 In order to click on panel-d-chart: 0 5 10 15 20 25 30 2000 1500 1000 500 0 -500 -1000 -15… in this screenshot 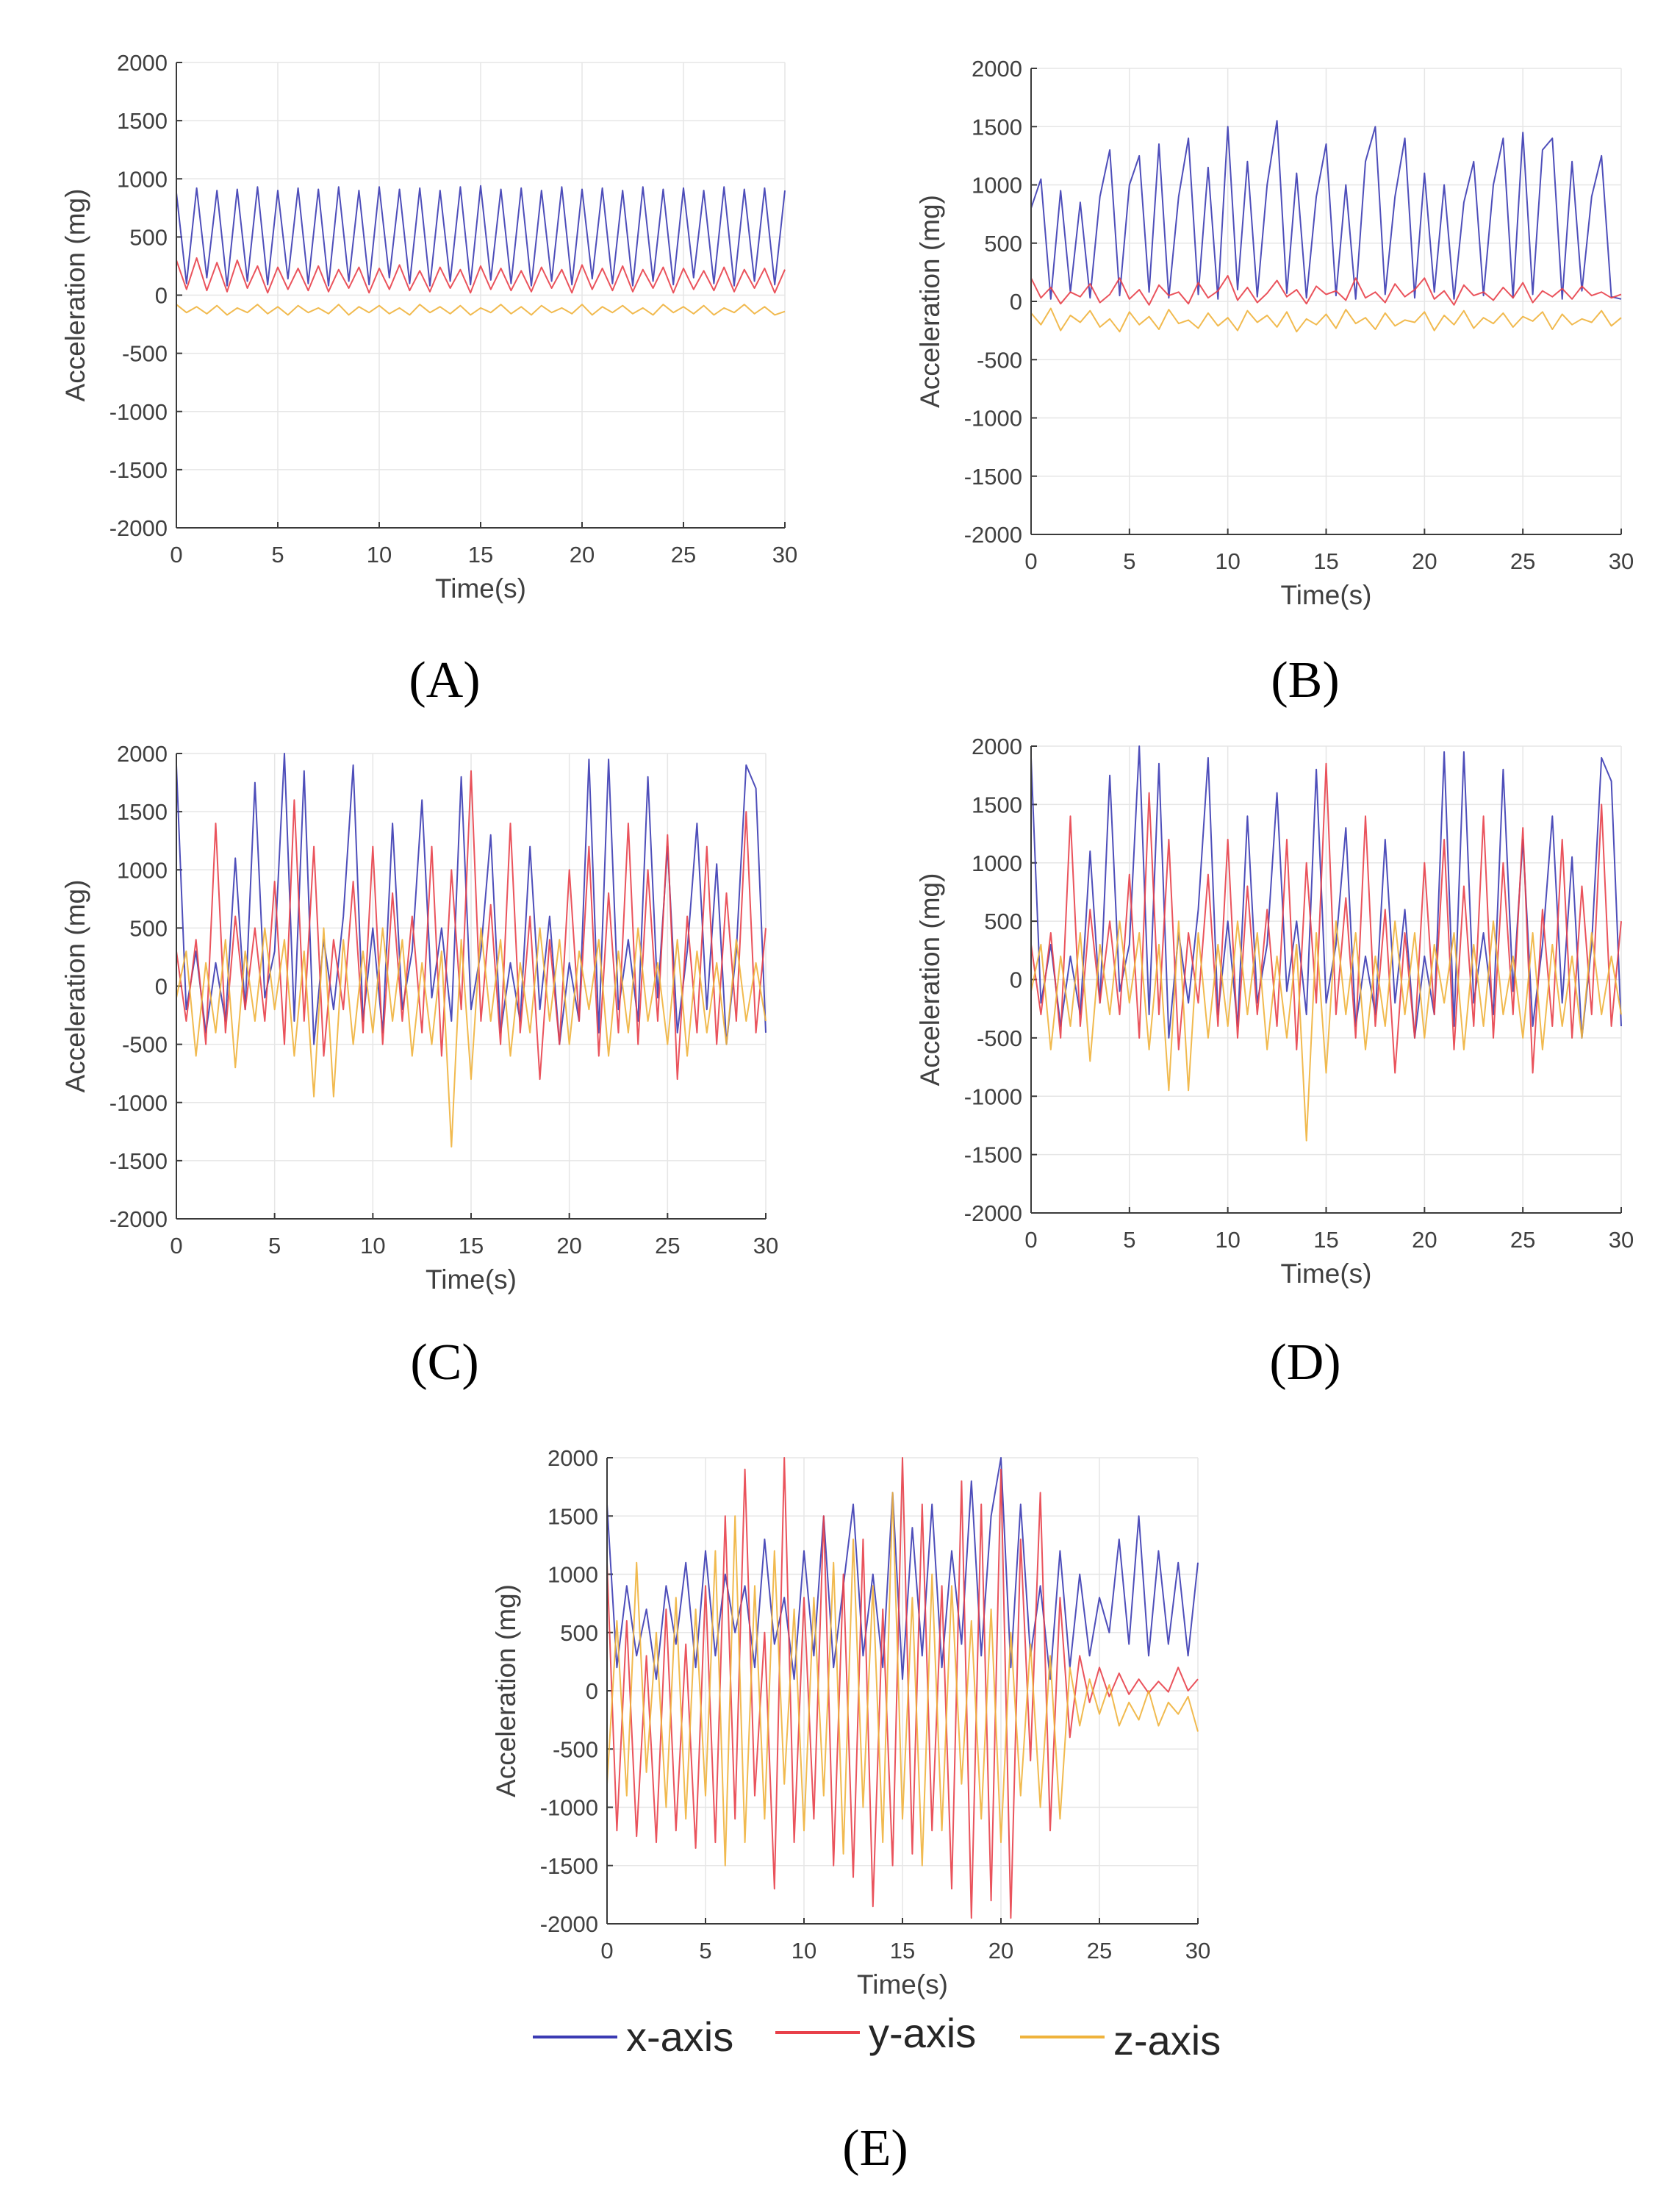, I will do `click(1274, 1011)`.